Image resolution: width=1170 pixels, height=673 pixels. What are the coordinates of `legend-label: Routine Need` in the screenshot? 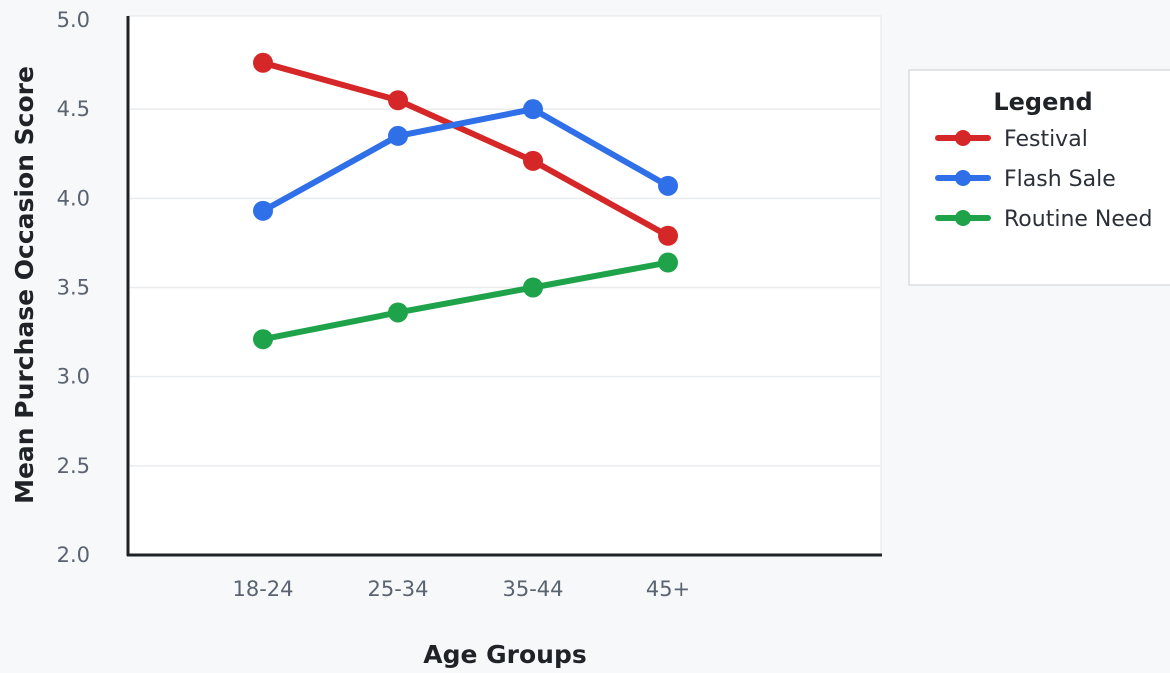 It's located at (1078, 219).